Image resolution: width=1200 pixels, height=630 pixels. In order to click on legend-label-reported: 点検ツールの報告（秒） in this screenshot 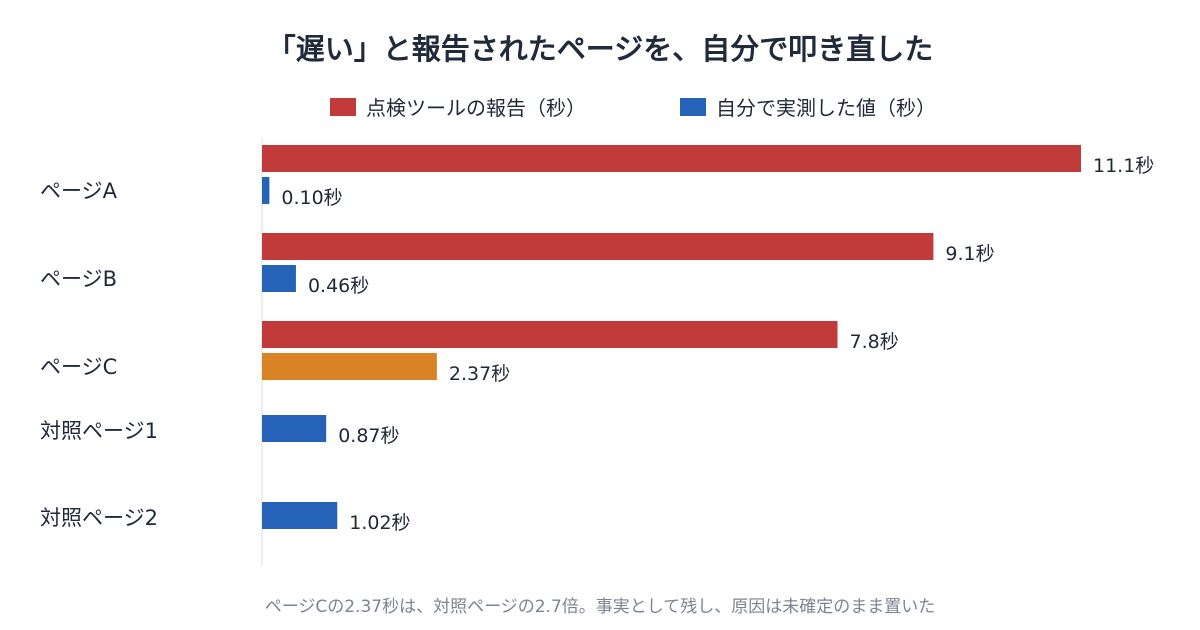, I will do `click(476, 108)`.